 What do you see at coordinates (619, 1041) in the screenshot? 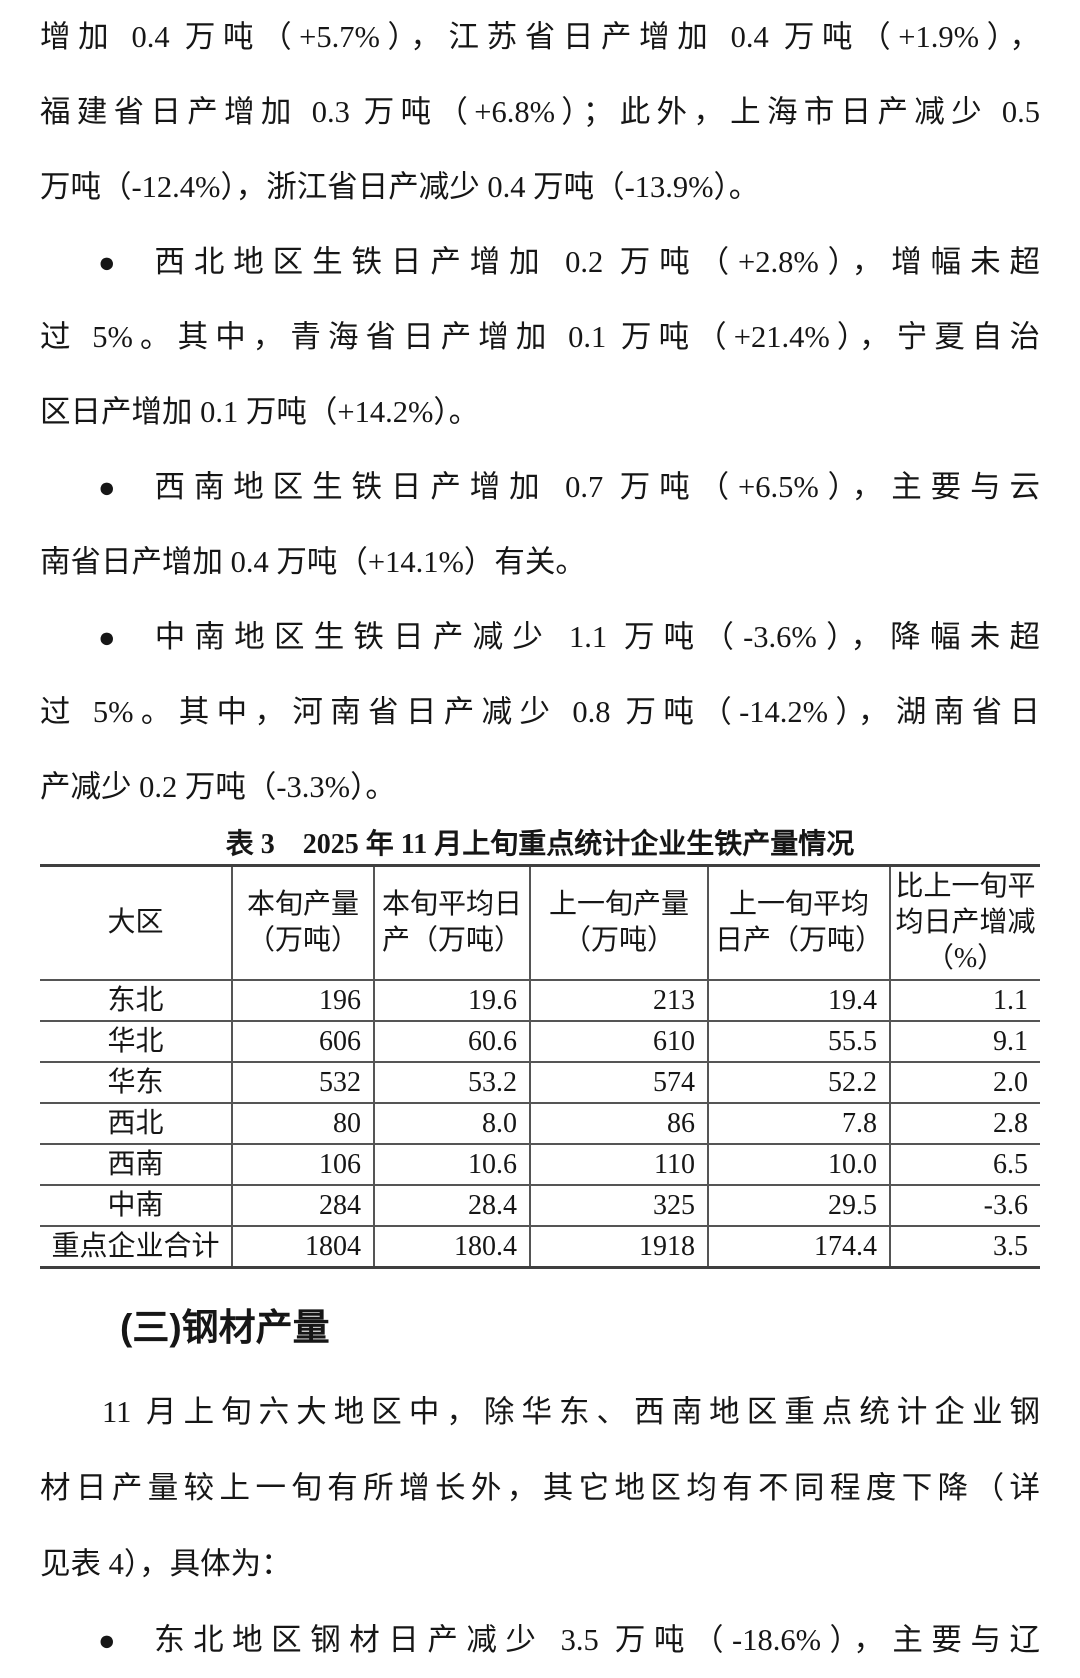
I see `table-cell: 610` at bounding box center [619, 1041].